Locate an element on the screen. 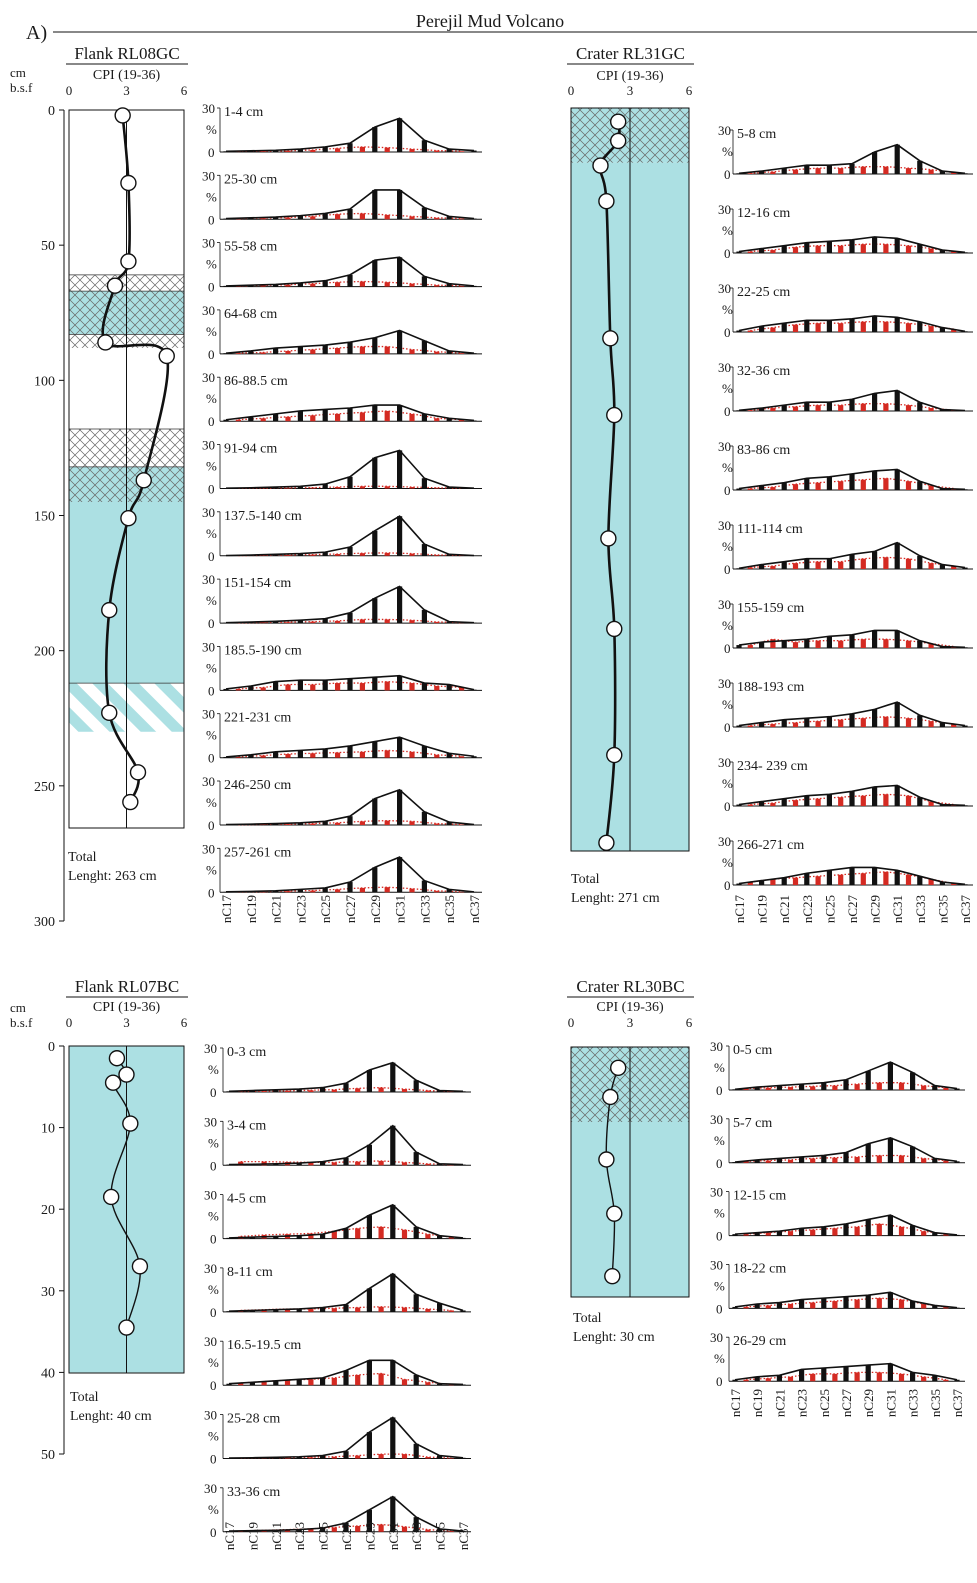  profile-x-tick-label: nC27 is located at coordinates (350, 909).